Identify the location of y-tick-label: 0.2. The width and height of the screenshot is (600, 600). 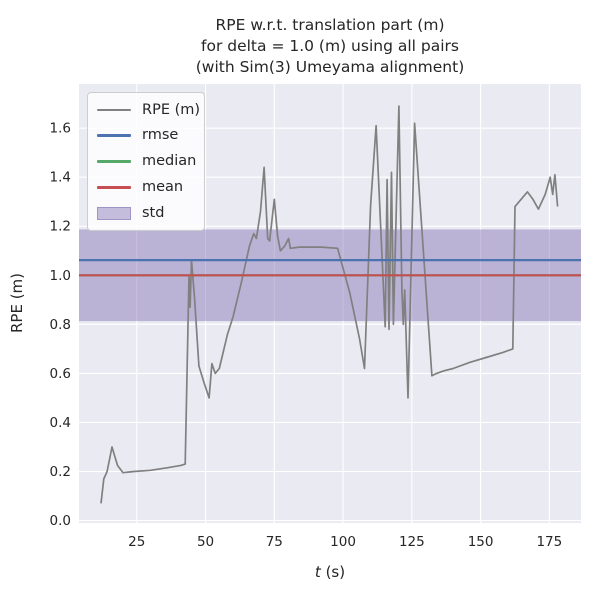
(60, 472).